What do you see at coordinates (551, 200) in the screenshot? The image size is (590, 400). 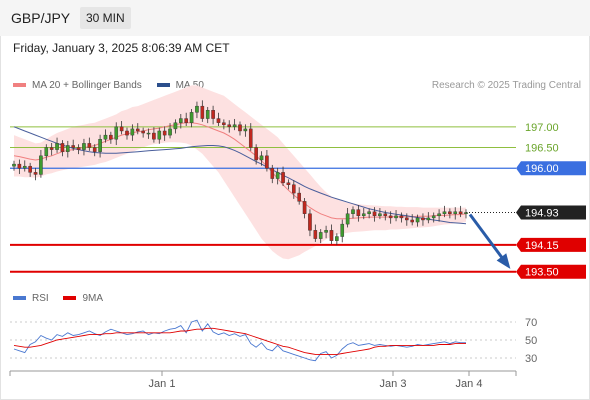 I see `price-level-labels: 197.00 196.50 196.00 194.93 194.15 193.50` at bounding box center [551, 200].